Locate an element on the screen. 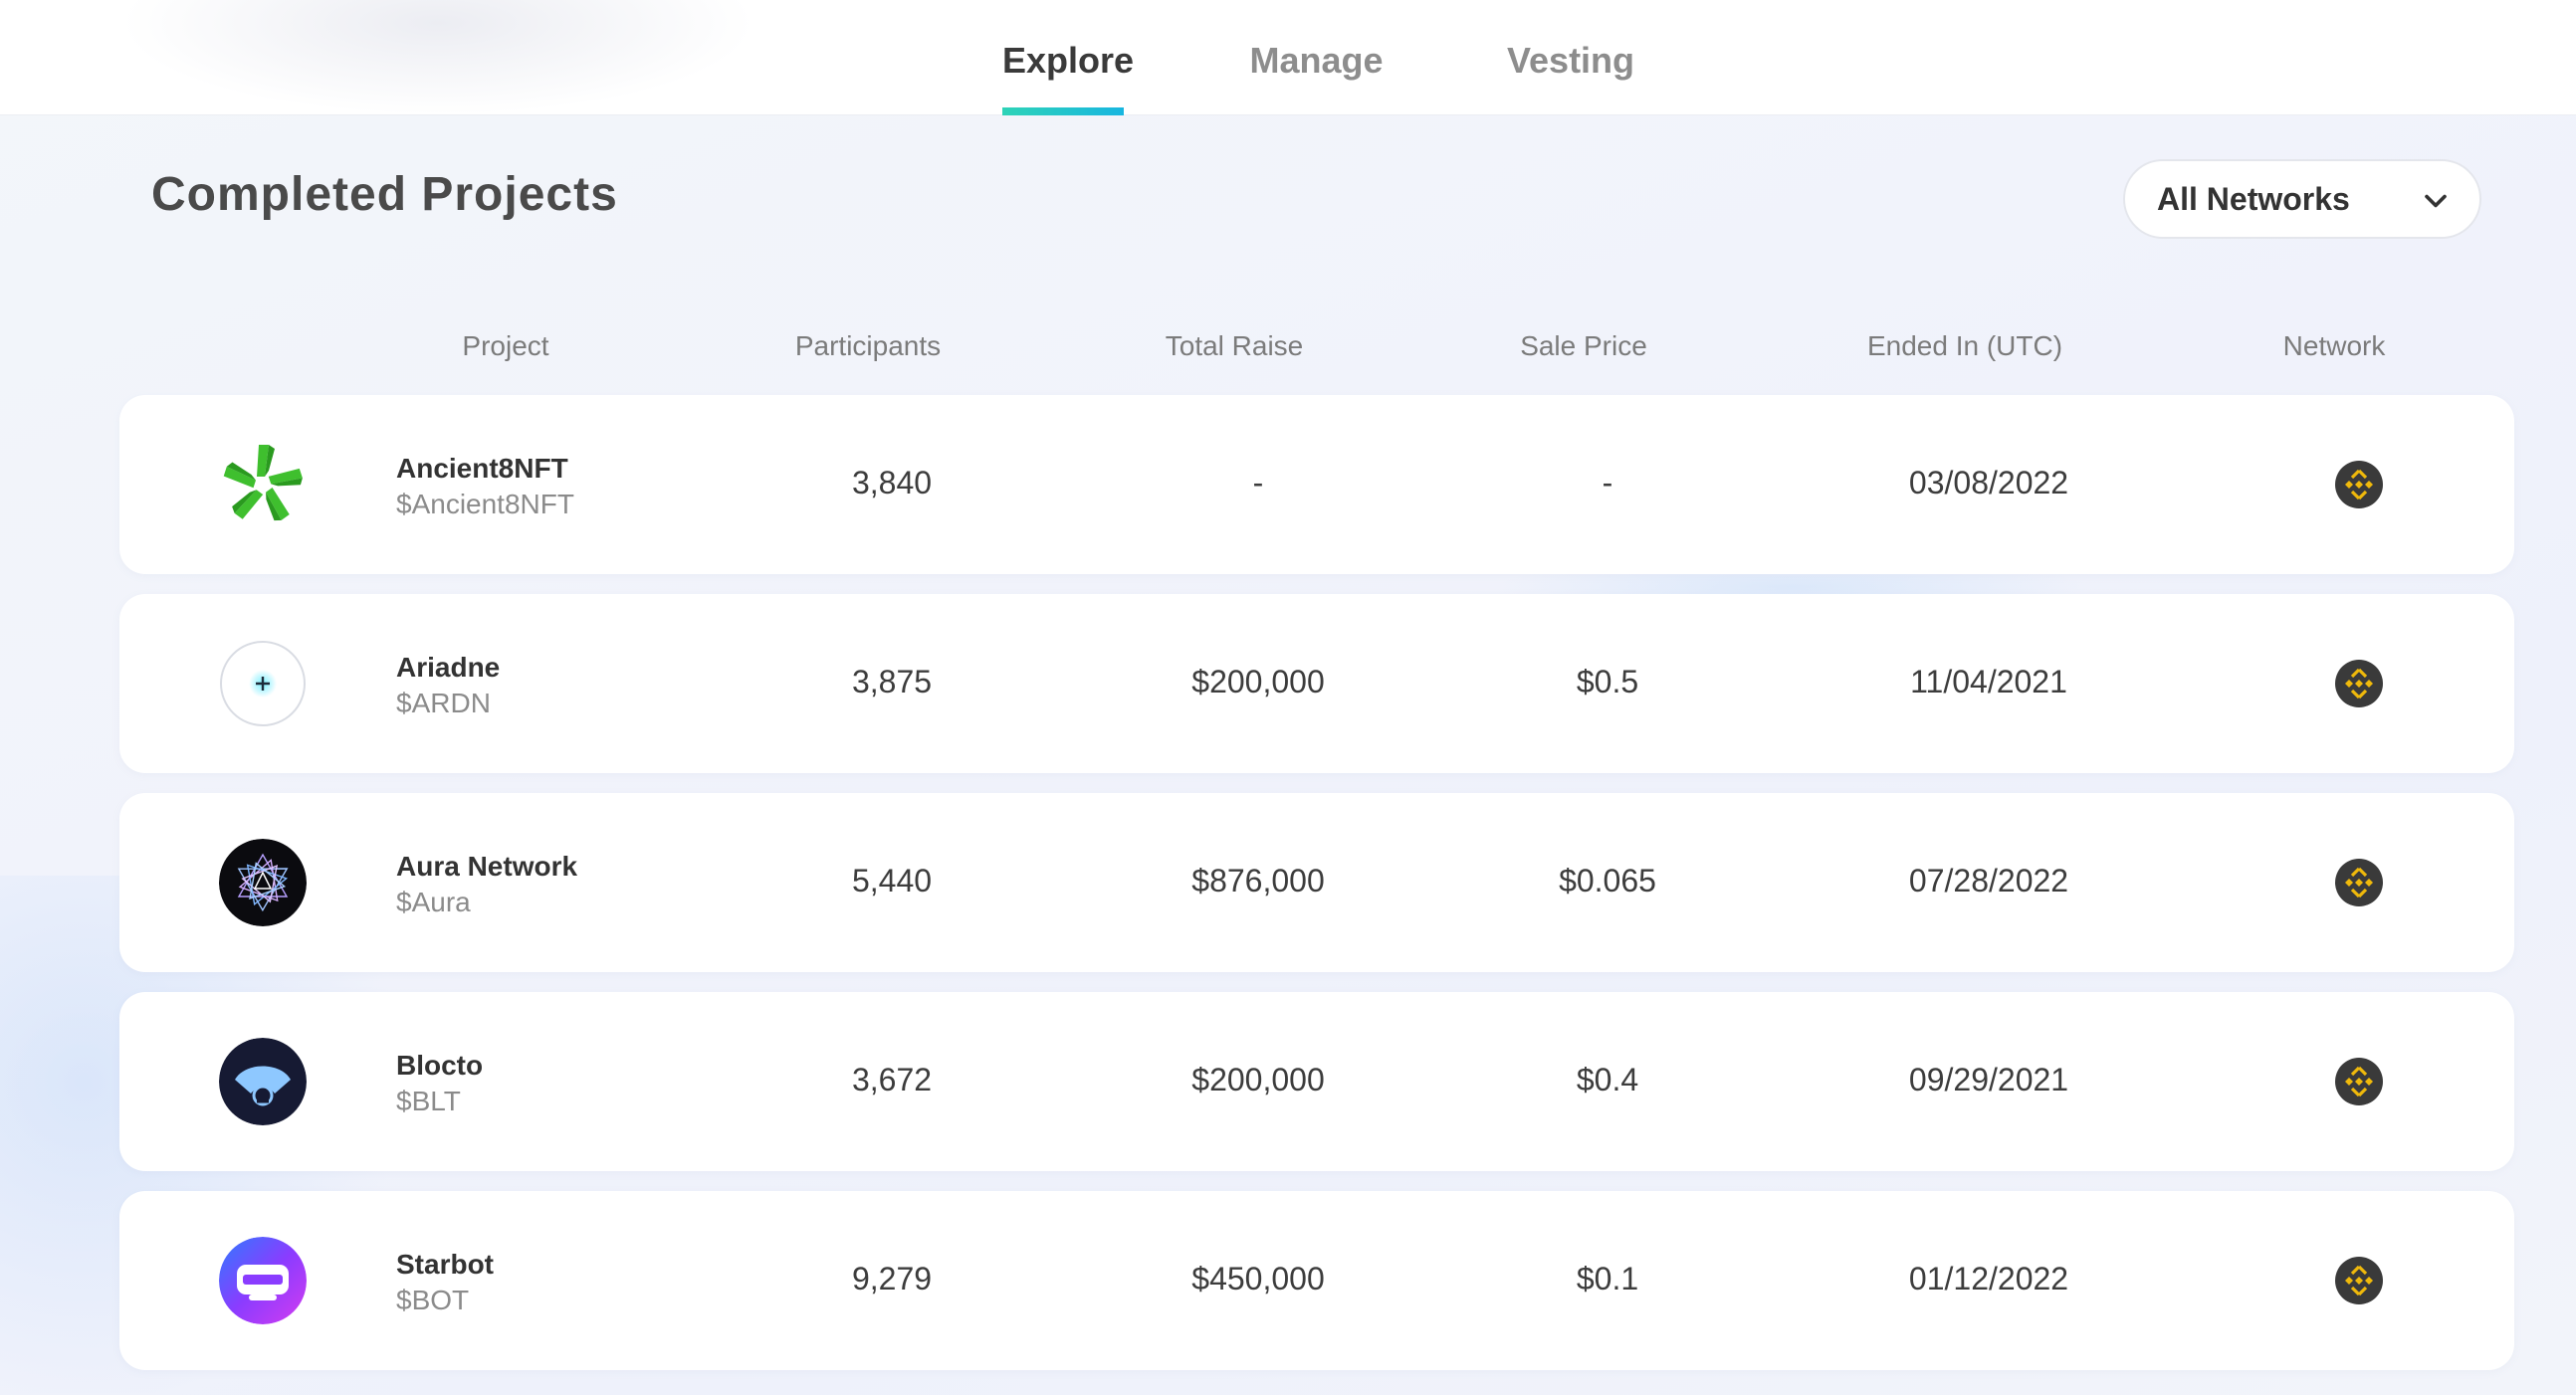 This screenshot has width=2576, height=1395. participants-value: 3,672 is located at coordinates (892, 1079).